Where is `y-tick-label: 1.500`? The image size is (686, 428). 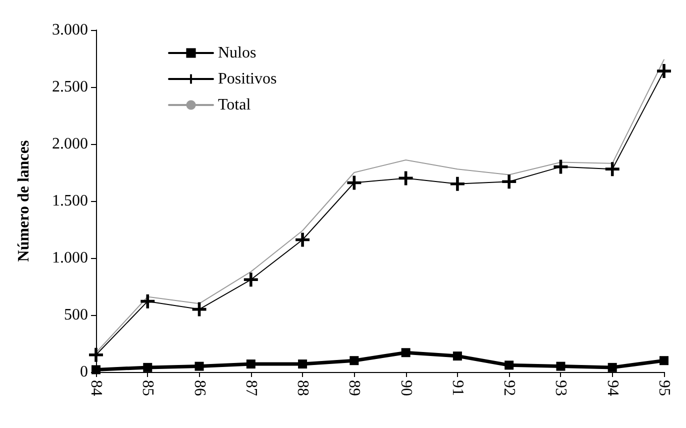
y-tick-label: 1.500 is located at coordinates (70, 201).